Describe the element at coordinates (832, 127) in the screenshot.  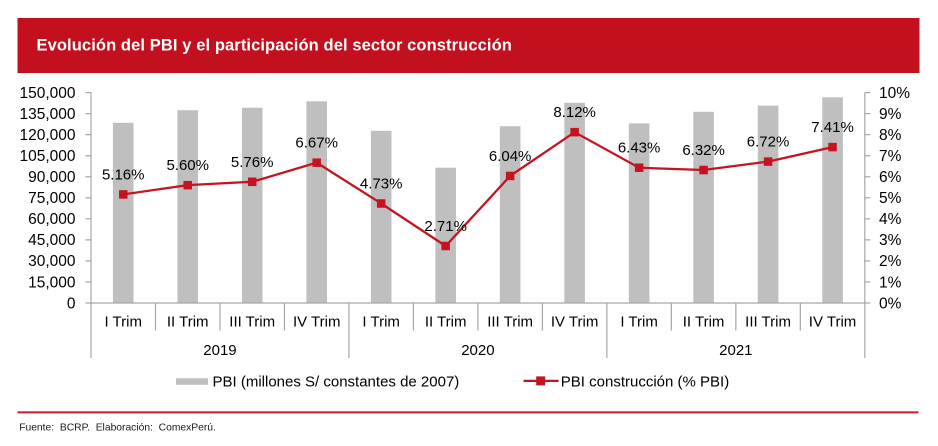
I see `svg-text: 7.41%` at that location.